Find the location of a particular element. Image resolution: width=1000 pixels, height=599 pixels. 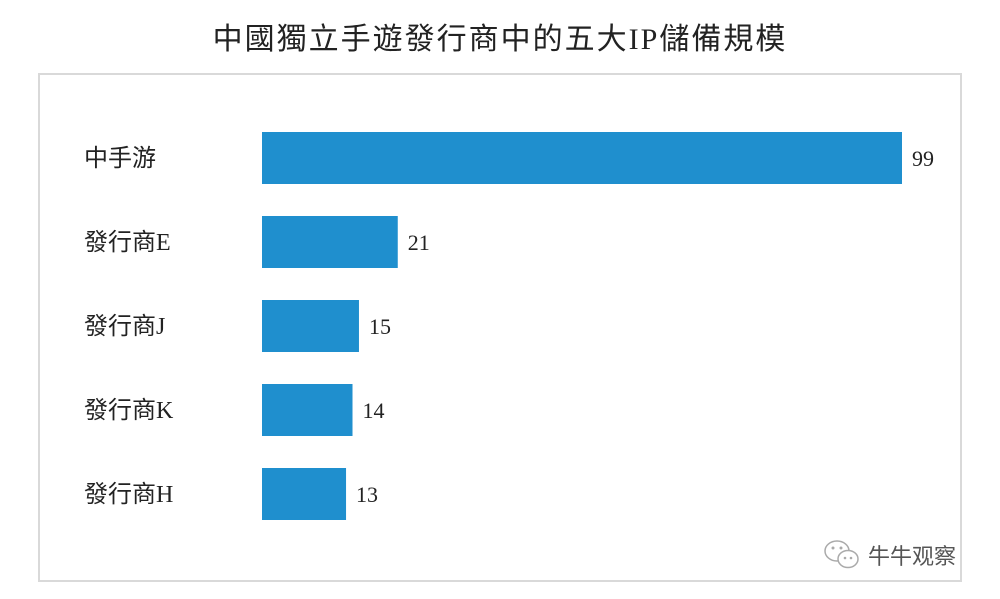

wechat-icon is located at coordinates (841, 554).